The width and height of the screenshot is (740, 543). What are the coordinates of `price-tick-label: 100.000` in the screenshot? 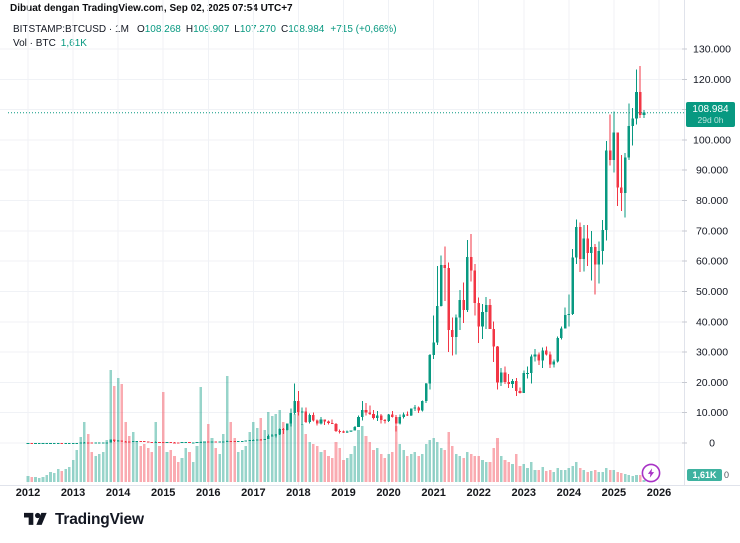 It's located at (712, 140).